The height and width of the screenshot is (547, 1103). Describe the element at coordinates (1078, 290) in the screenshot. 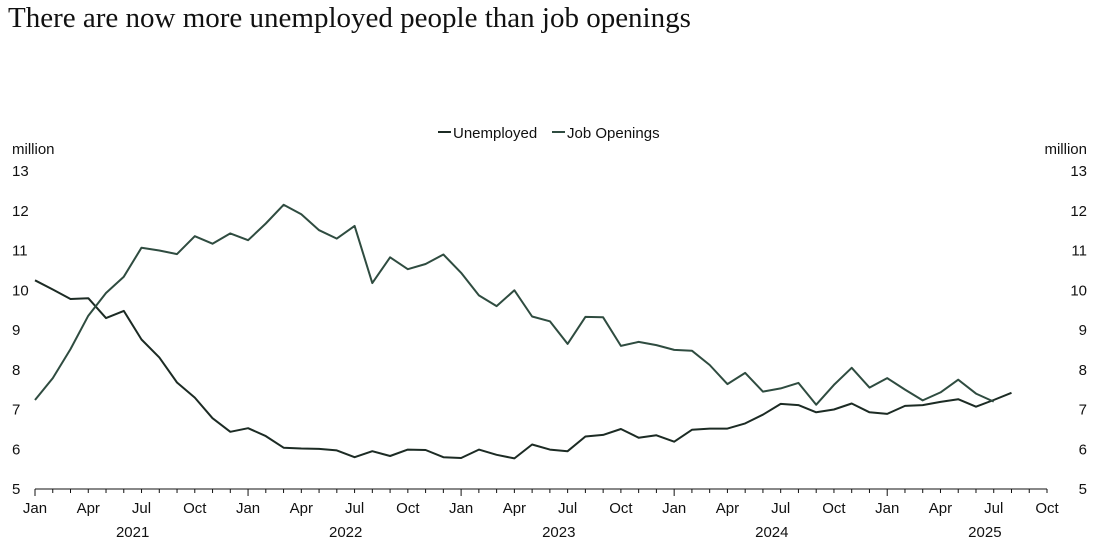

I see `y-tick-label-right: 10` at that location.